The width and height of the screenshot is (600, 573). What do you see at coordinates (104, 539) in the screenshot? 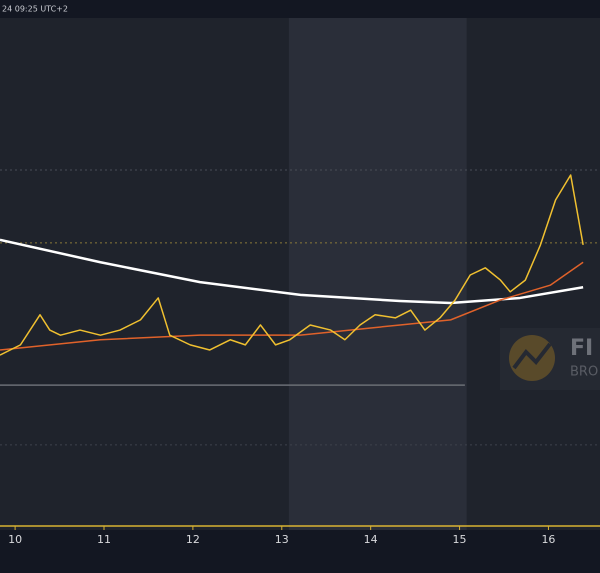
I see `x-tick-label: 11` at bounding box center [104, 539].